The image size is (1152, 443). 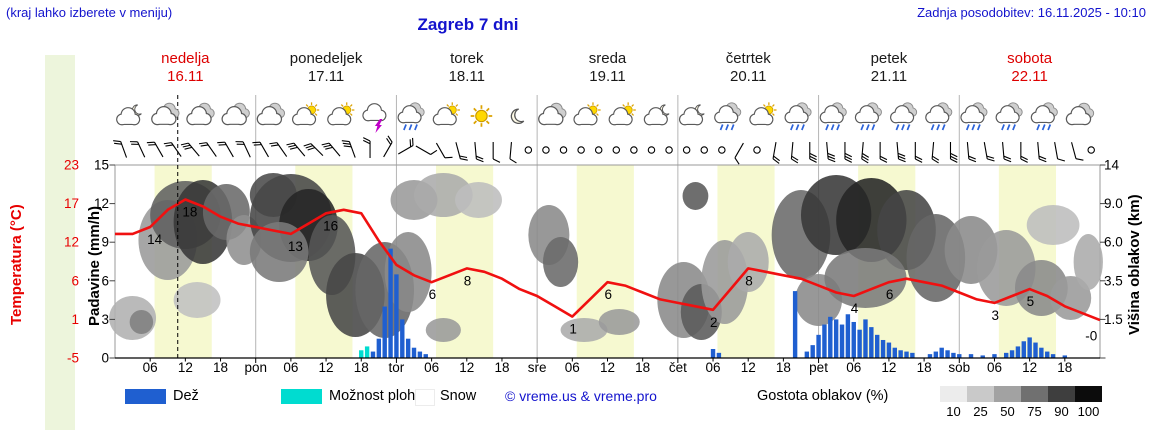 What do you see at coordinates (467, 58) in the screenshot?
I see `day-header-name: torek` at bounding box center [467, 58].